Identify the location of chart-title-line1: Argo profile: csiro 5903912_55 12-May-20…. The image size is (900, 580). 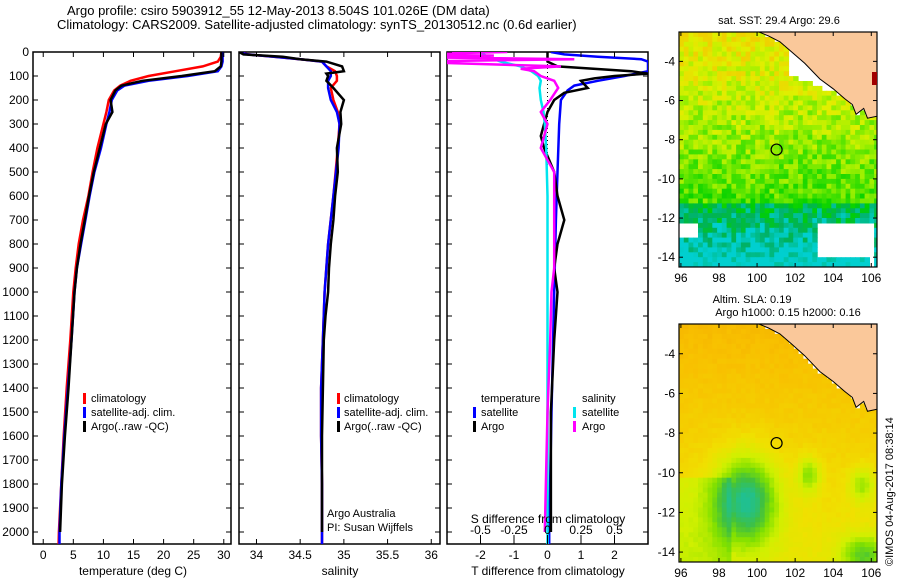
(278, 10).